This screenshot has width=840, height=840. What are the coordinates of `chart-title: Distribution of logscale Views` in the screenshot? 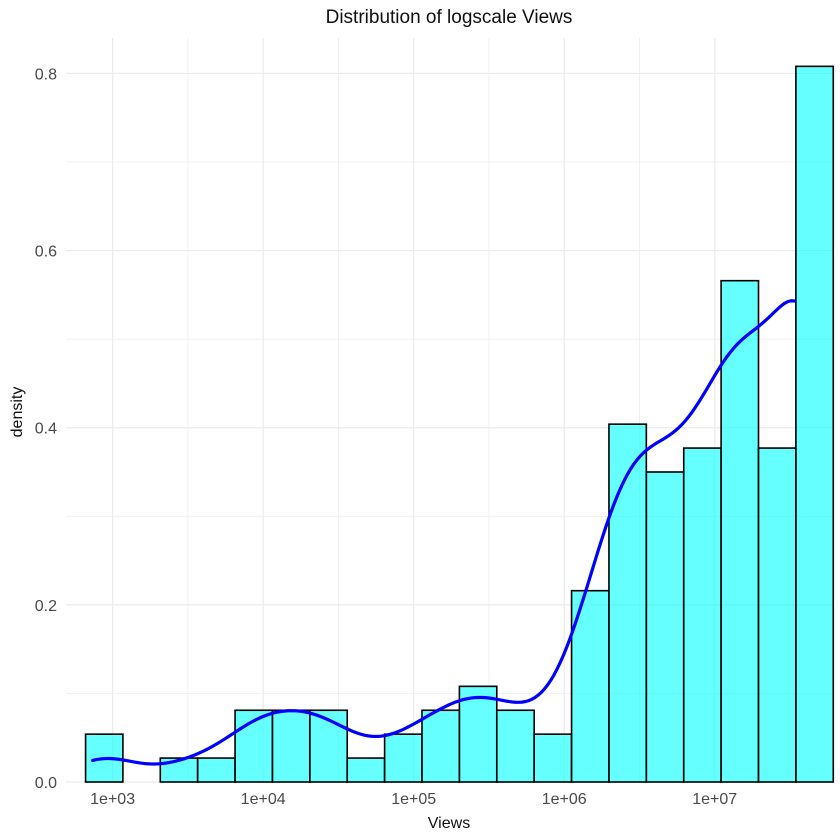 It's located at (449, 17).